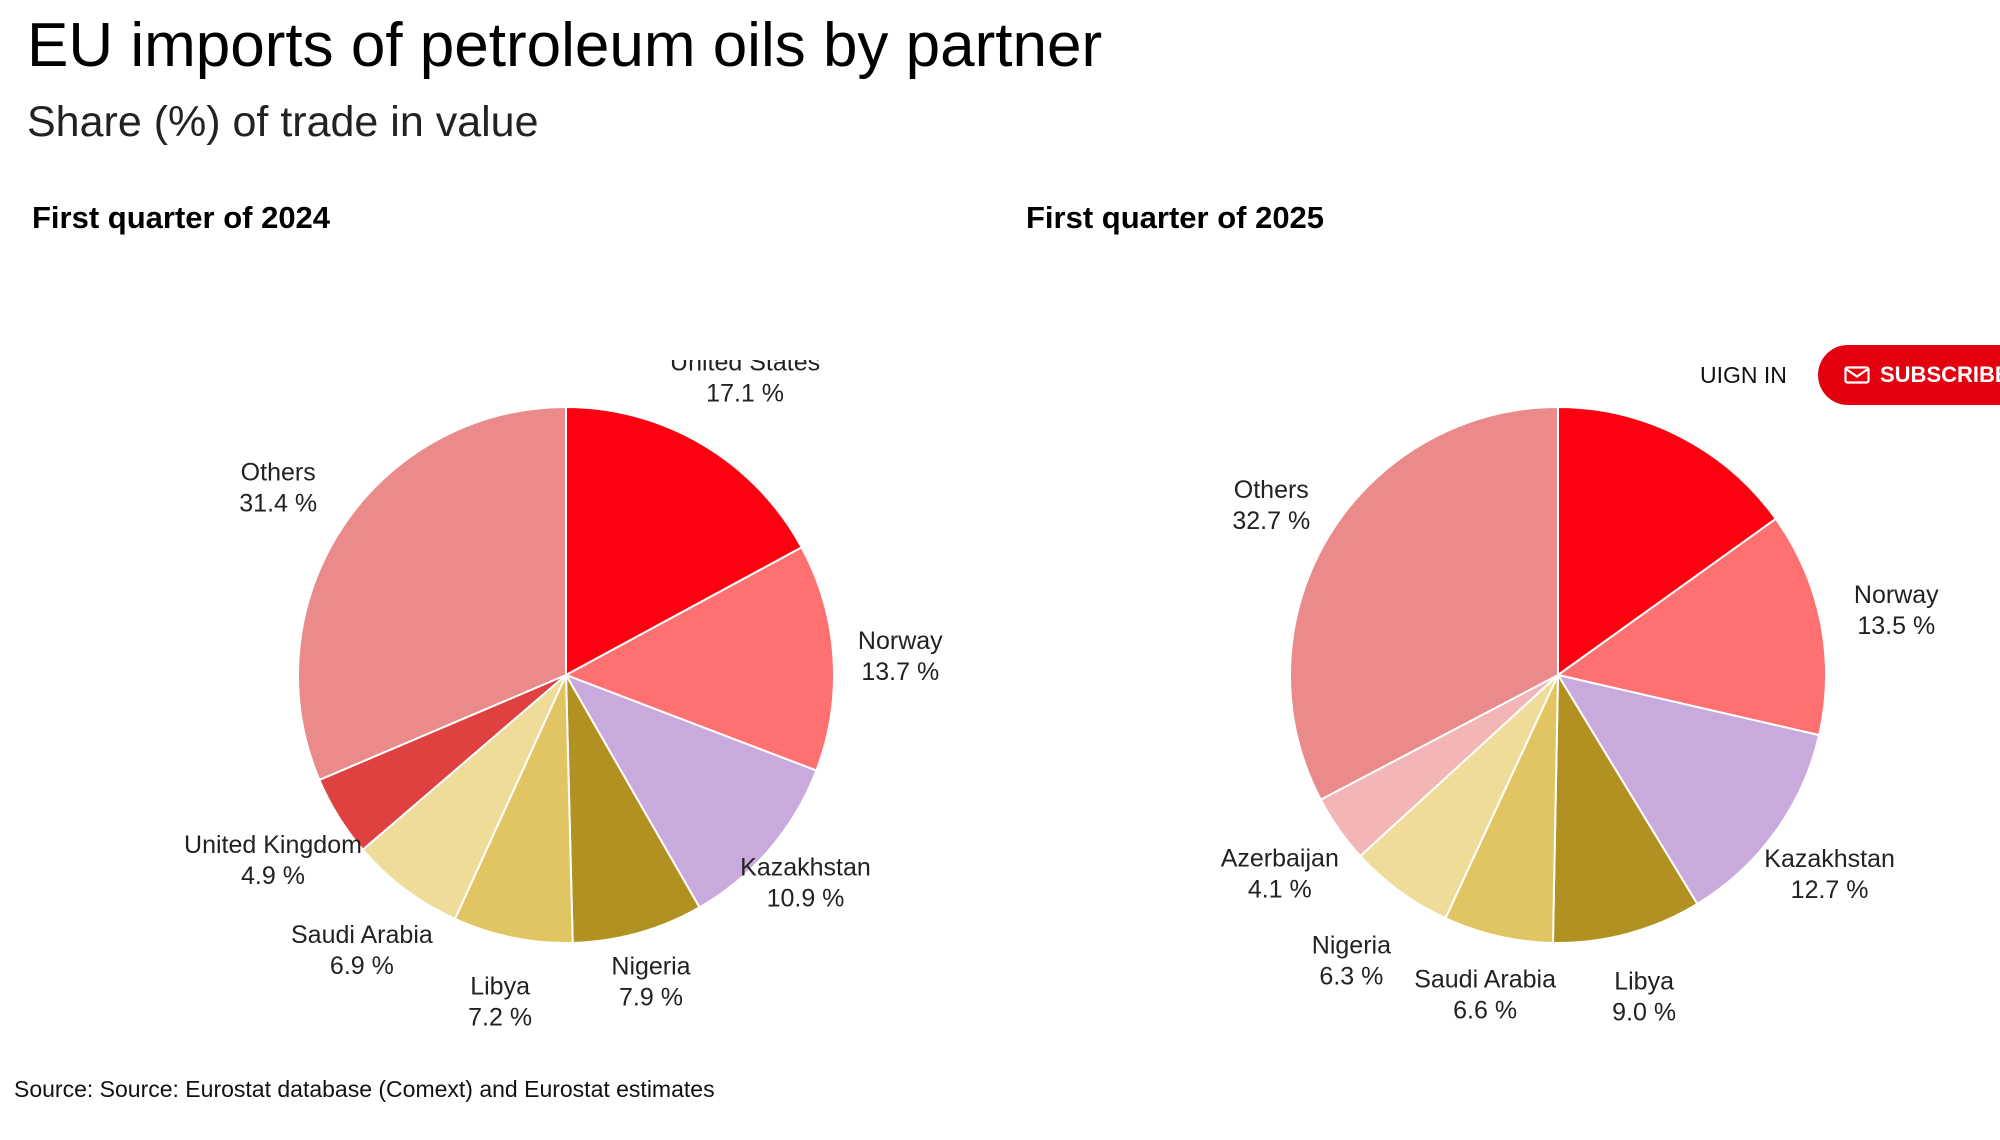 This screenshot has width=2000, height=1140. Describe the element at coordinates (633, 809) in the screenshot. I see `pie-slice-nigeria` at that location.